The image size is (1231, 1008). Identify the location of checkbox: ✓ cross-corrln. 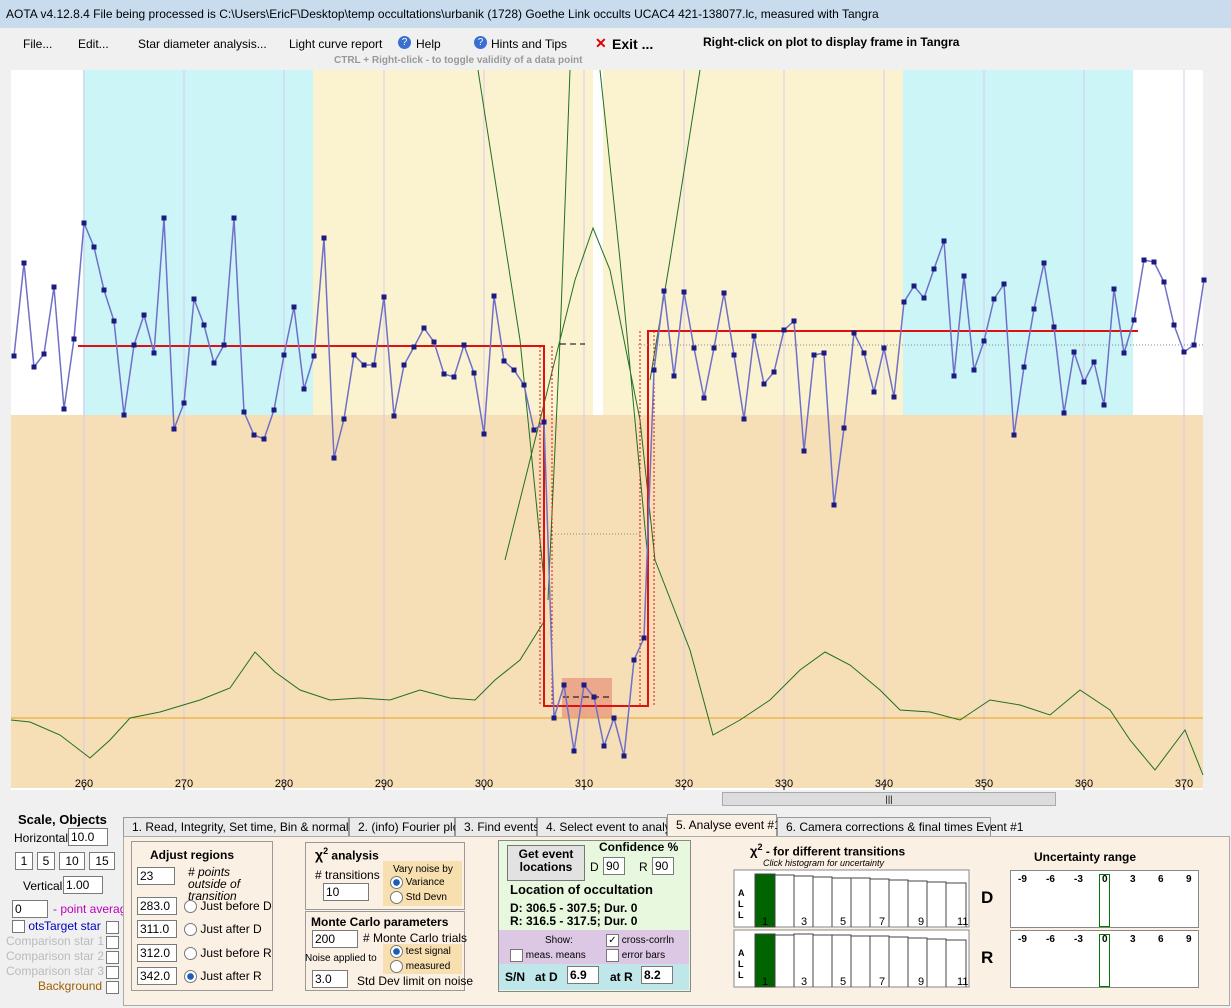
(640, 940).